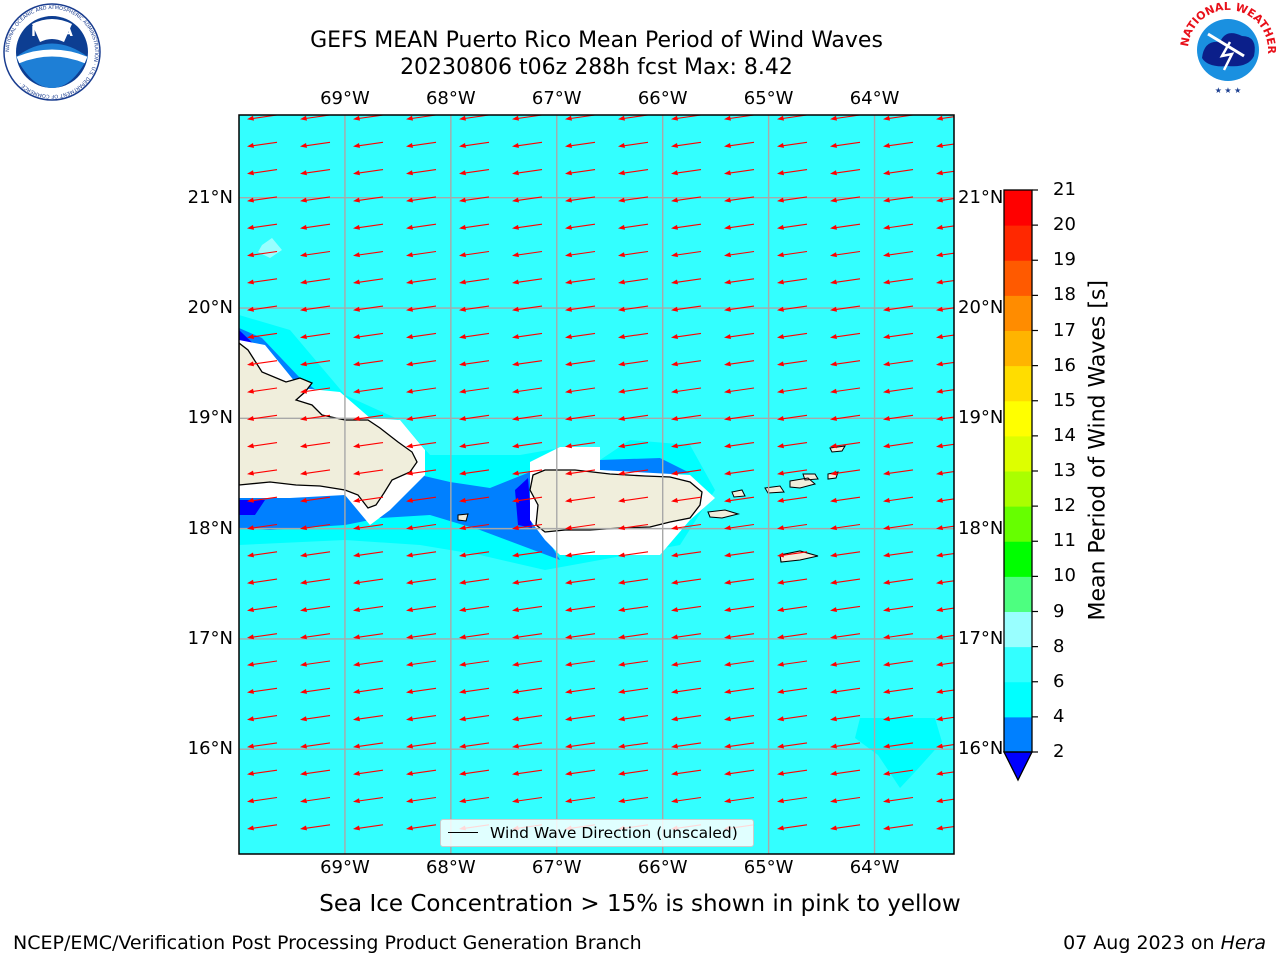  Describe the element at coordinates (768, 98) in the screenshot. I see `longitude-label: 65°W` at that location.